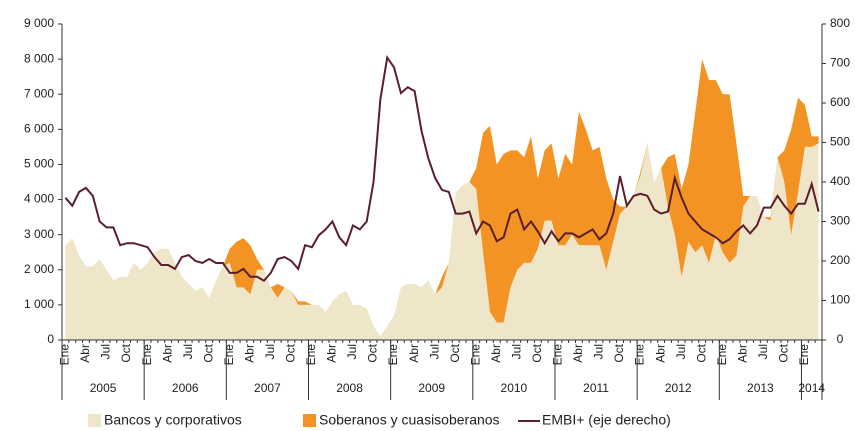  I want to click on y-tick-label: 9 000, so click(39, 23).